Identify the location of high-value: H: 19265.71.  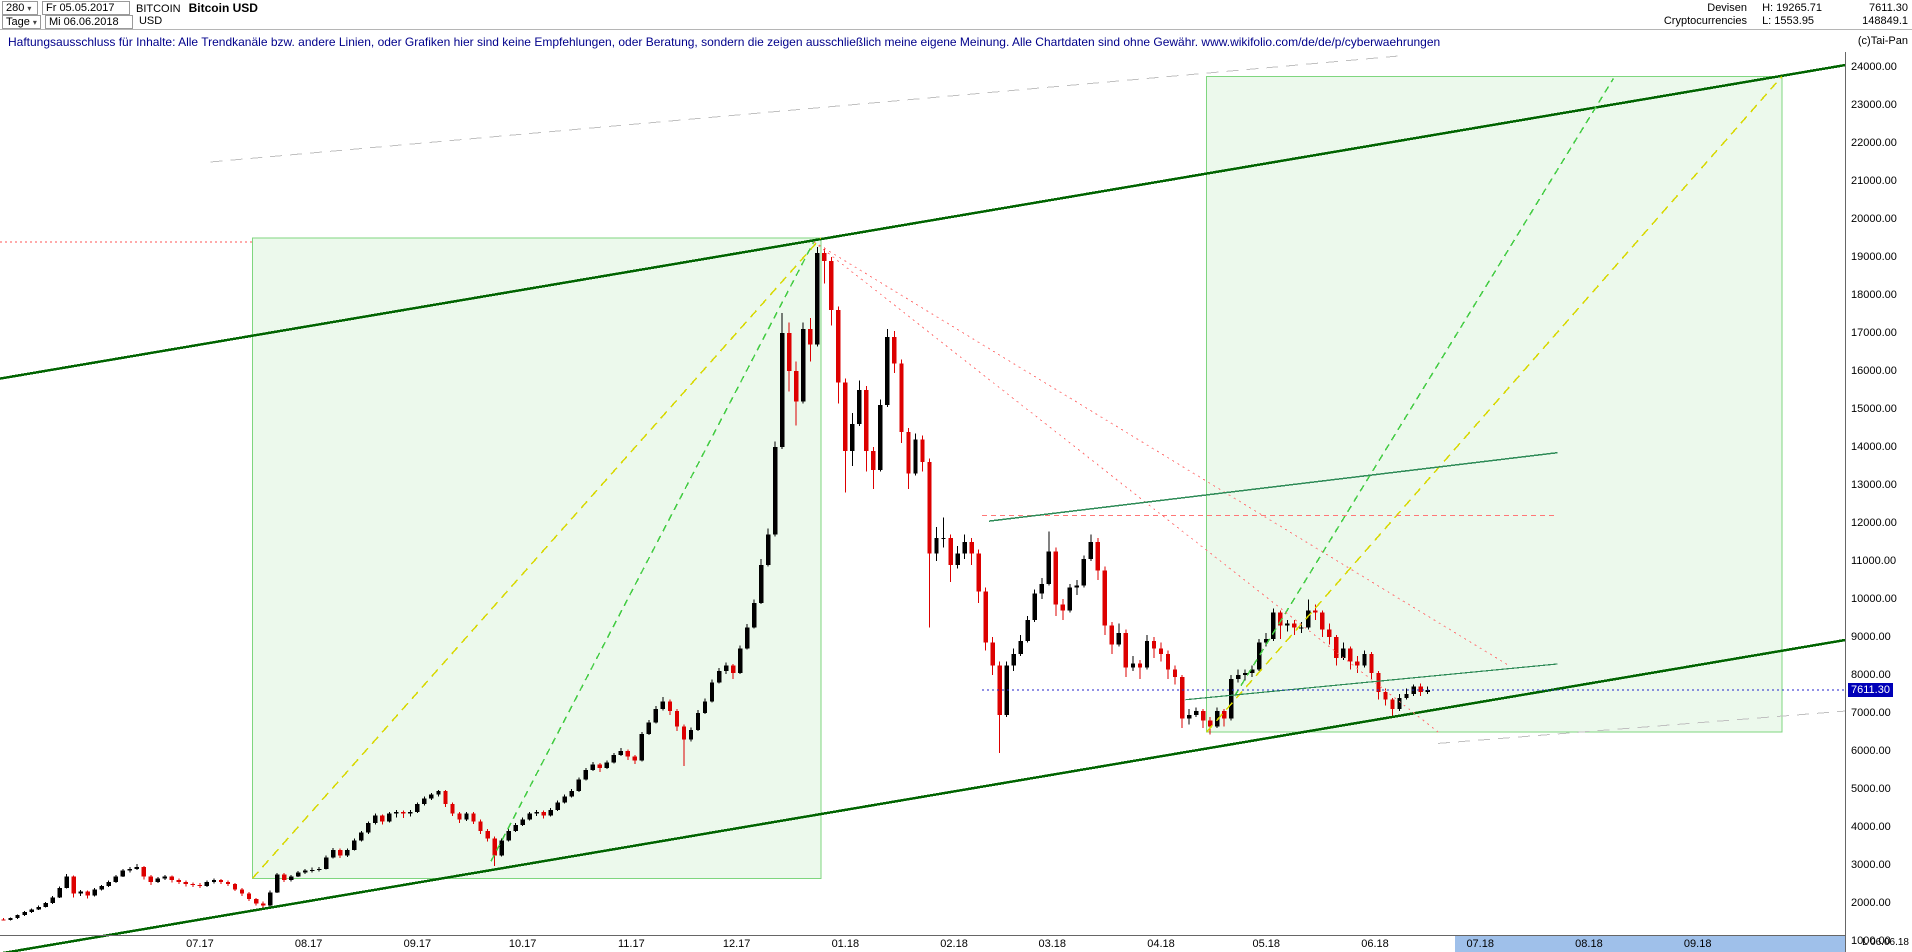
(1792, 8).